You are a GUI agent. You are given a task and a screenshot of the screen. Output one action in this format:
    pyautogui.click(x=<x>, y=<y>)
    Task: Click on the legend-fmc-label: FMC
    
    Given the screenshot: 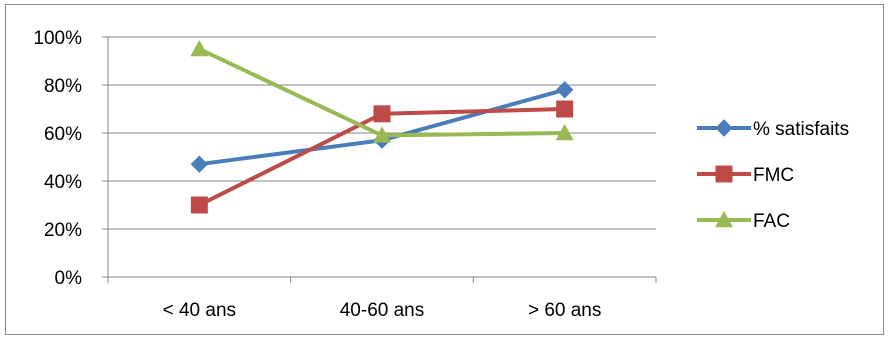 What is the action you would take?
    pyautogui.click(x=773, y=175)
    